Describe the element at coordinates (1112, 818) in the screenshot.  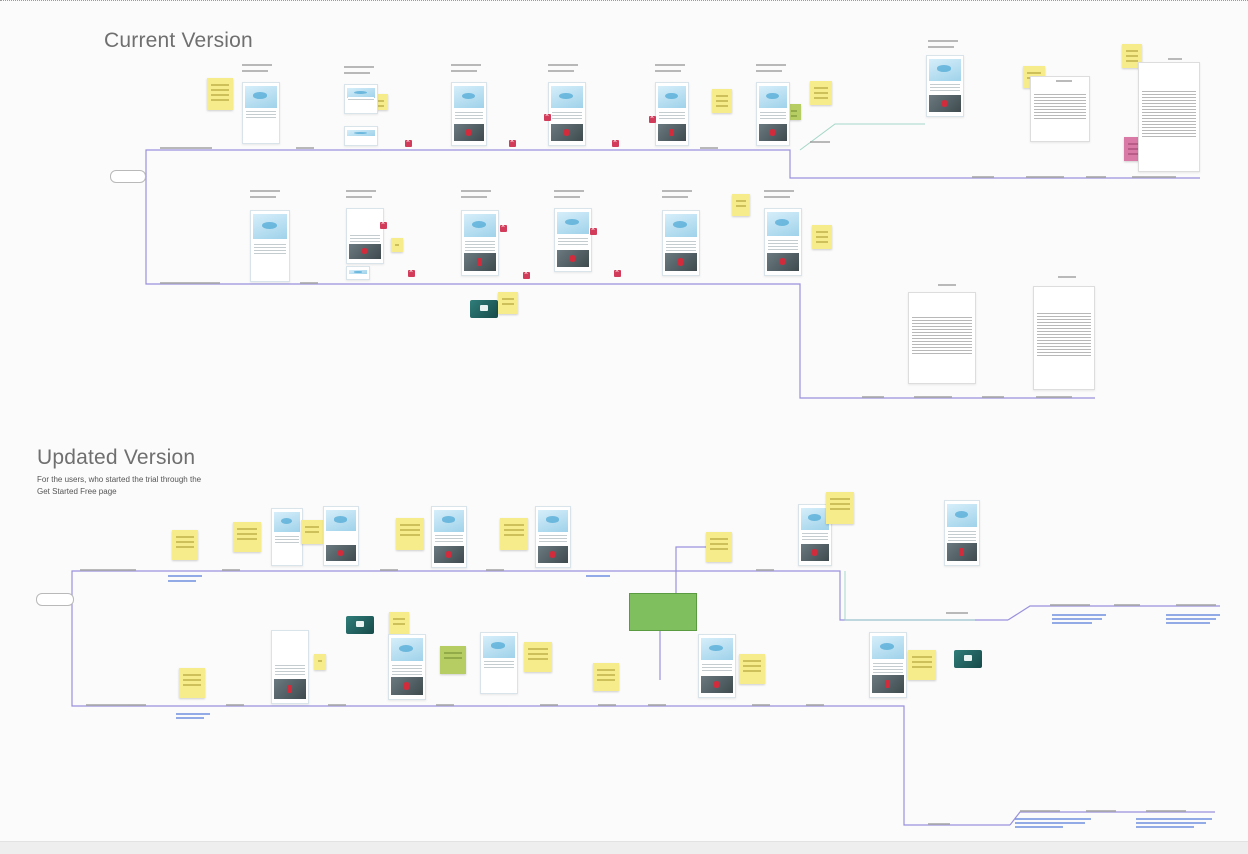
I see `connector-updated-exit-bottom` at that location.